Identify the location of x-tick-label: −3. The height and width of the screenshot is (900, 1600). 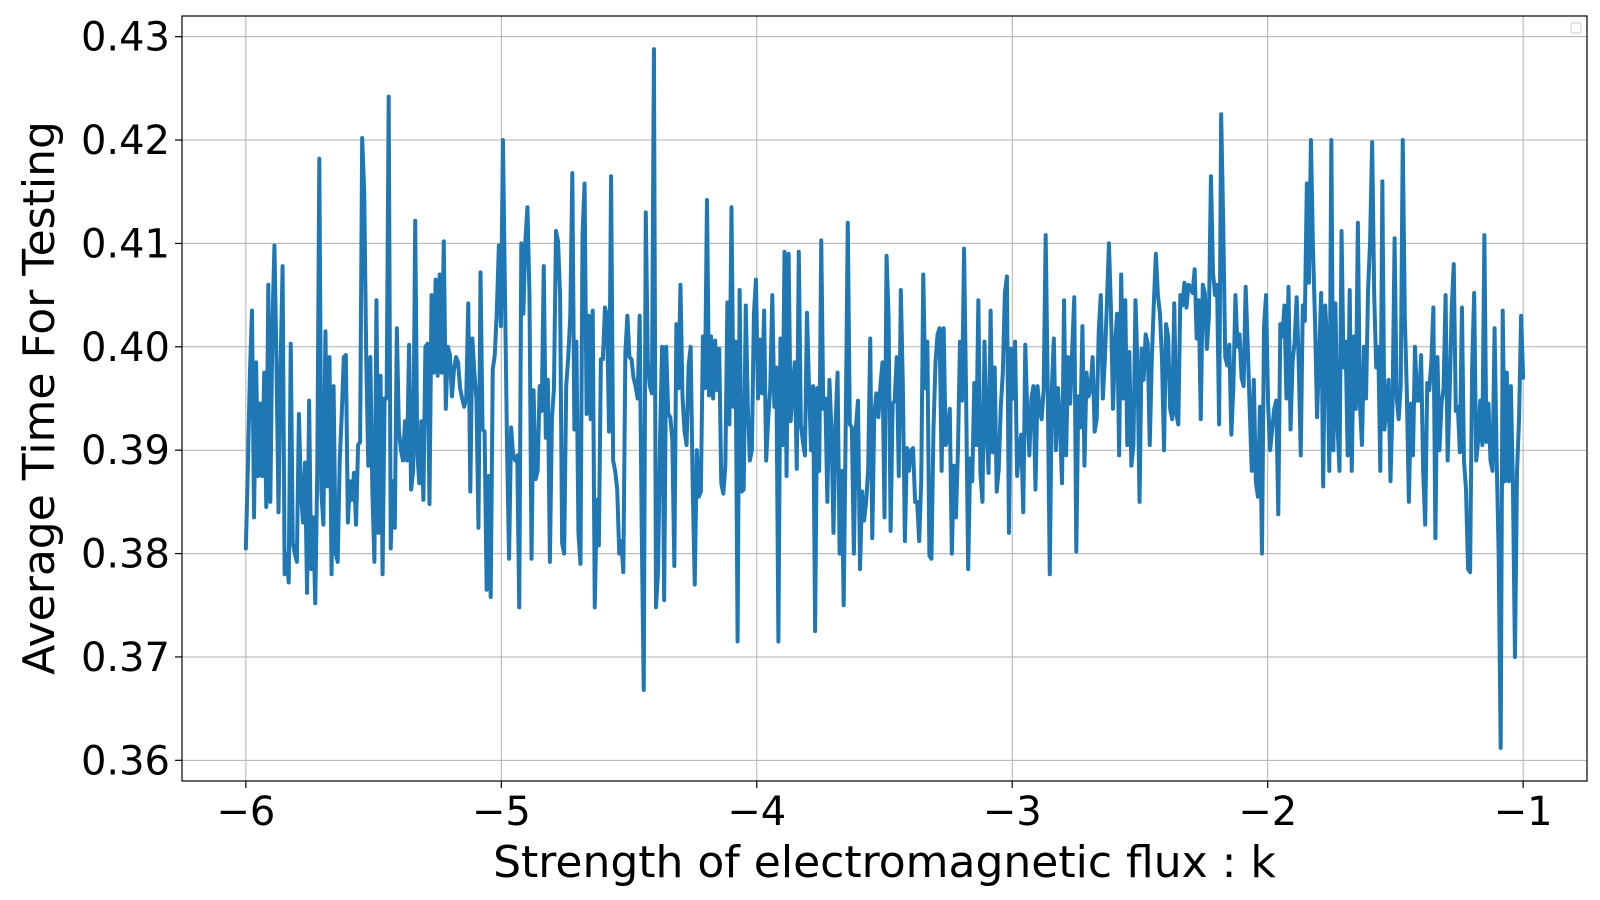
(1012, 812).